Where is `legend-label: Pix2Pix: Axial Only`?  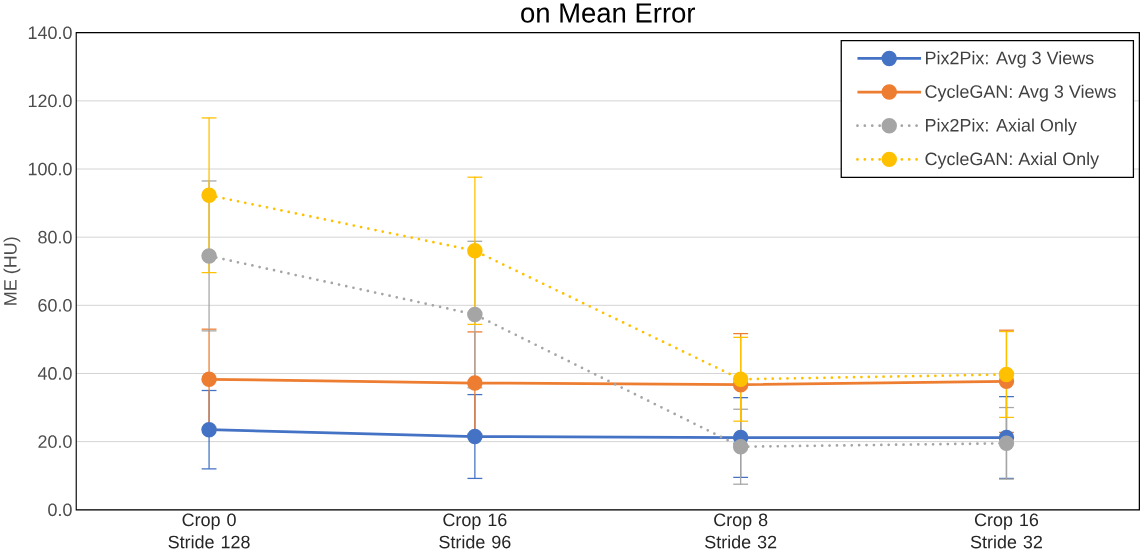
legend-label: Pix2Pix: Axial Only is located at coordinates (1001, 127).